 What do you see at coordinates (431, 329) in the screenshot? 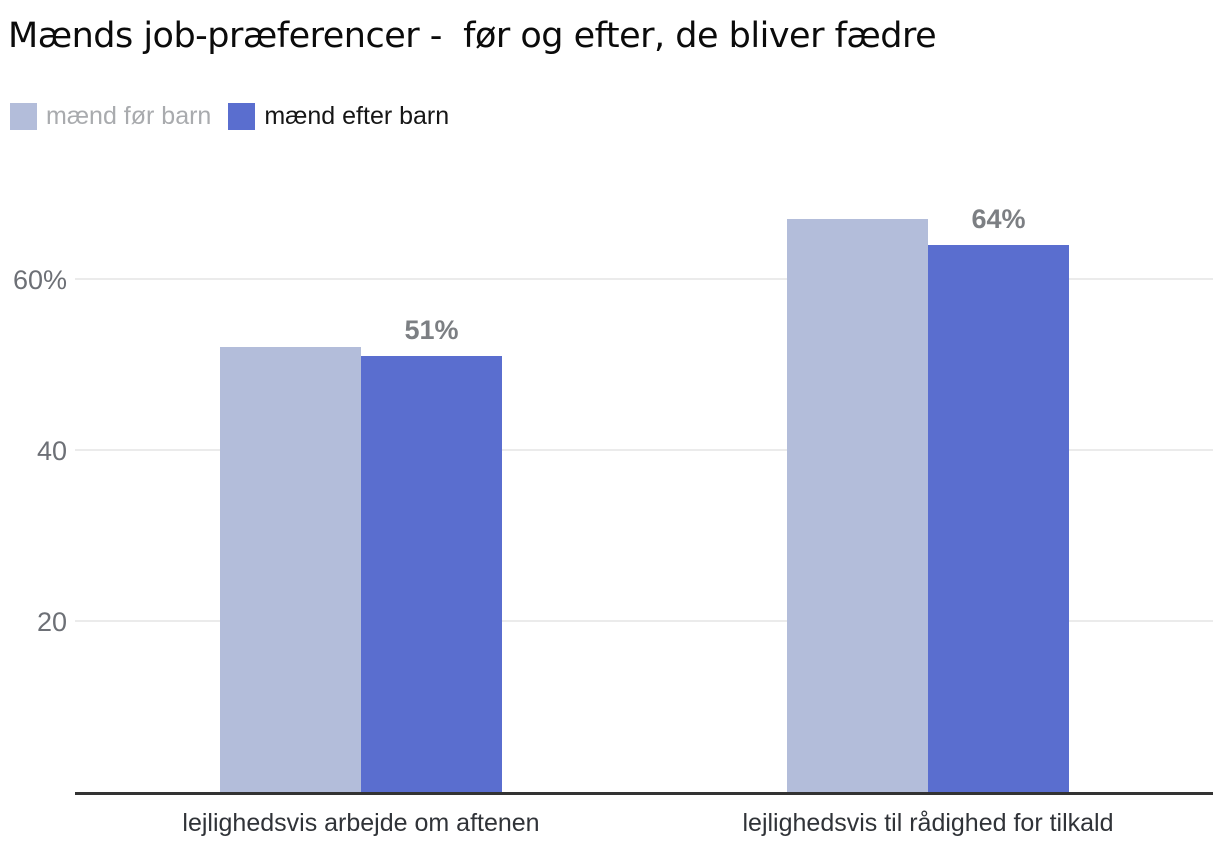
I see `bar-value-label-maend-efter-barn-group1: 51%` at bounding box center [431, 329].